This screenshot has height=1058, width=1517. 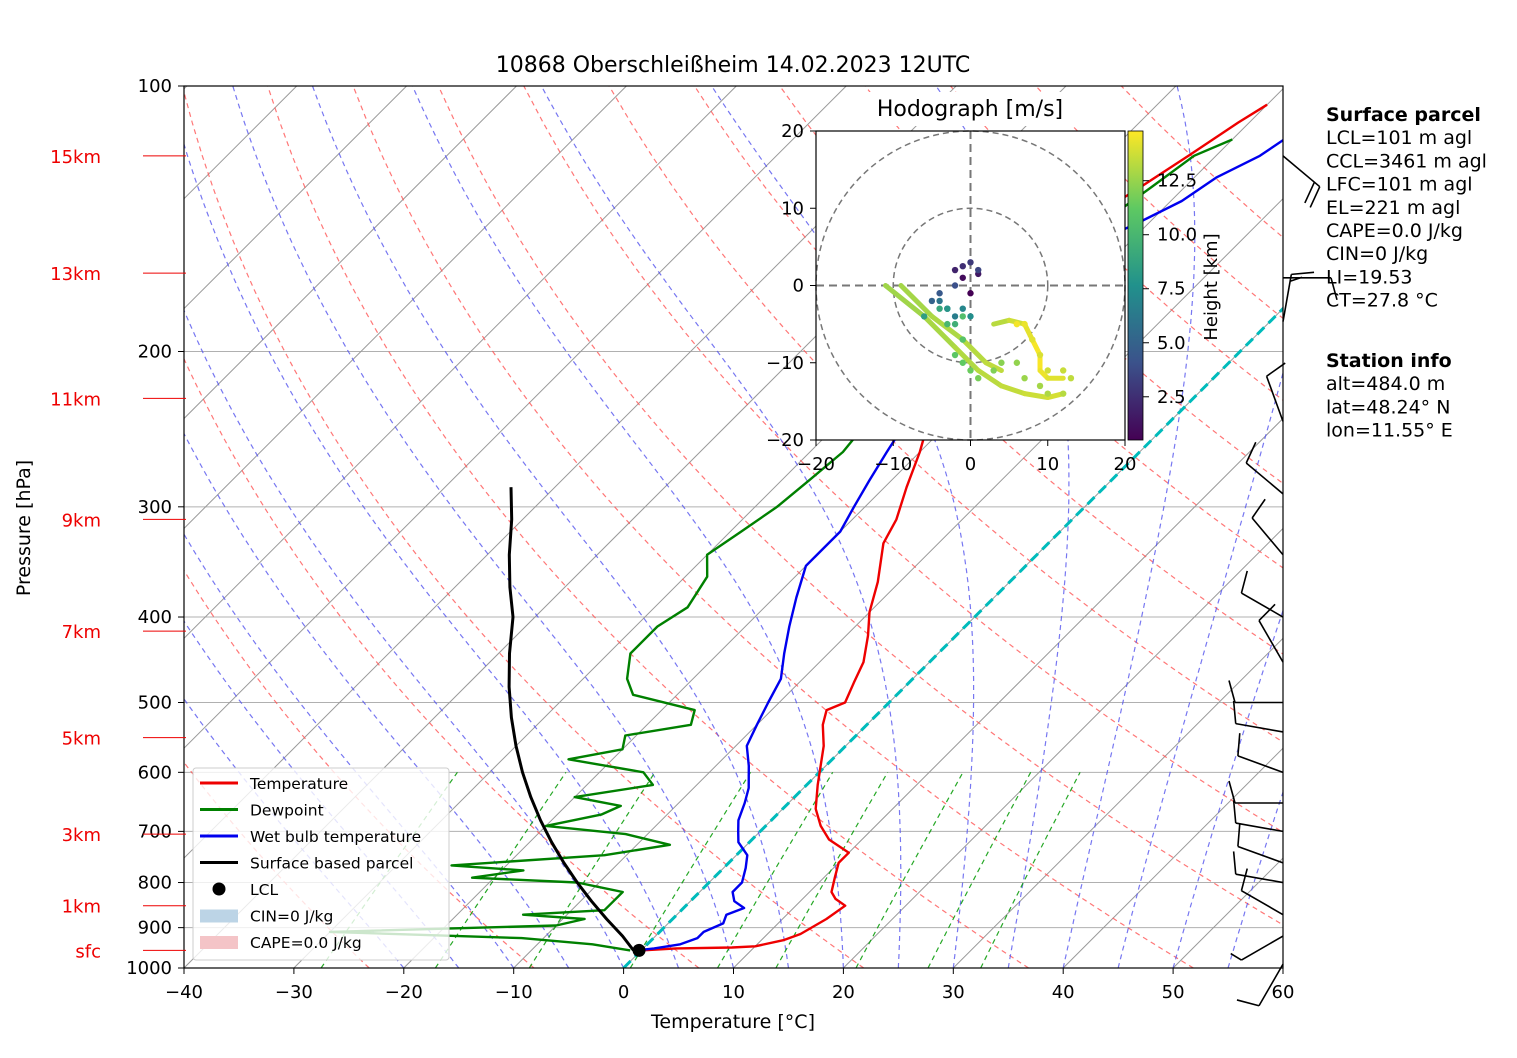 What do you see at coordinates (733, 992) in the screenshot?
I see `x-tick-label: 10` at bounding box center [733, 992].